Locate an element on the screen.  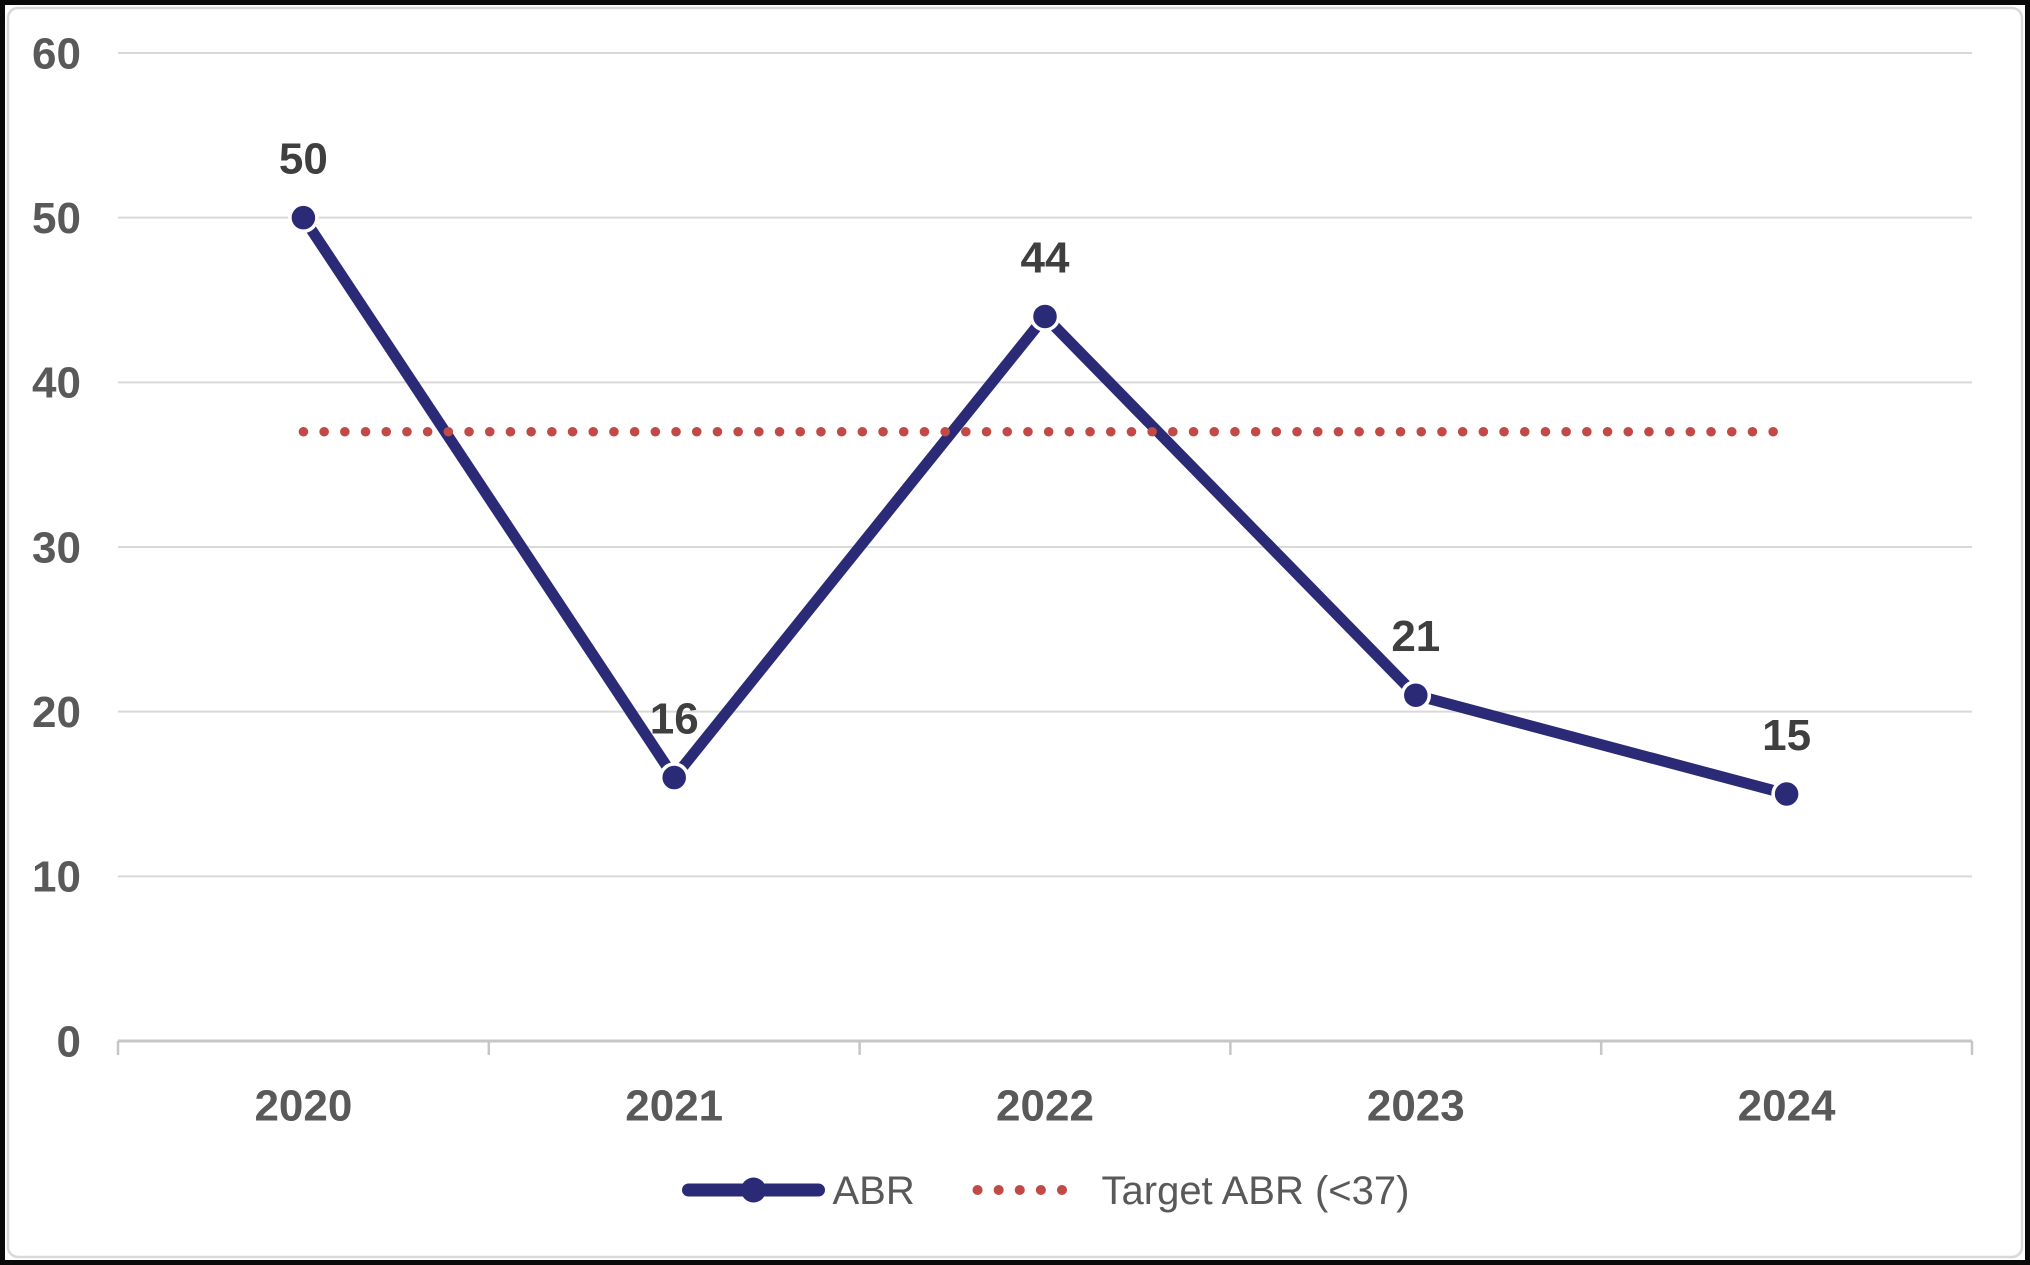
x-tick-label: 2022 is located at coordinates (1045, 1105).